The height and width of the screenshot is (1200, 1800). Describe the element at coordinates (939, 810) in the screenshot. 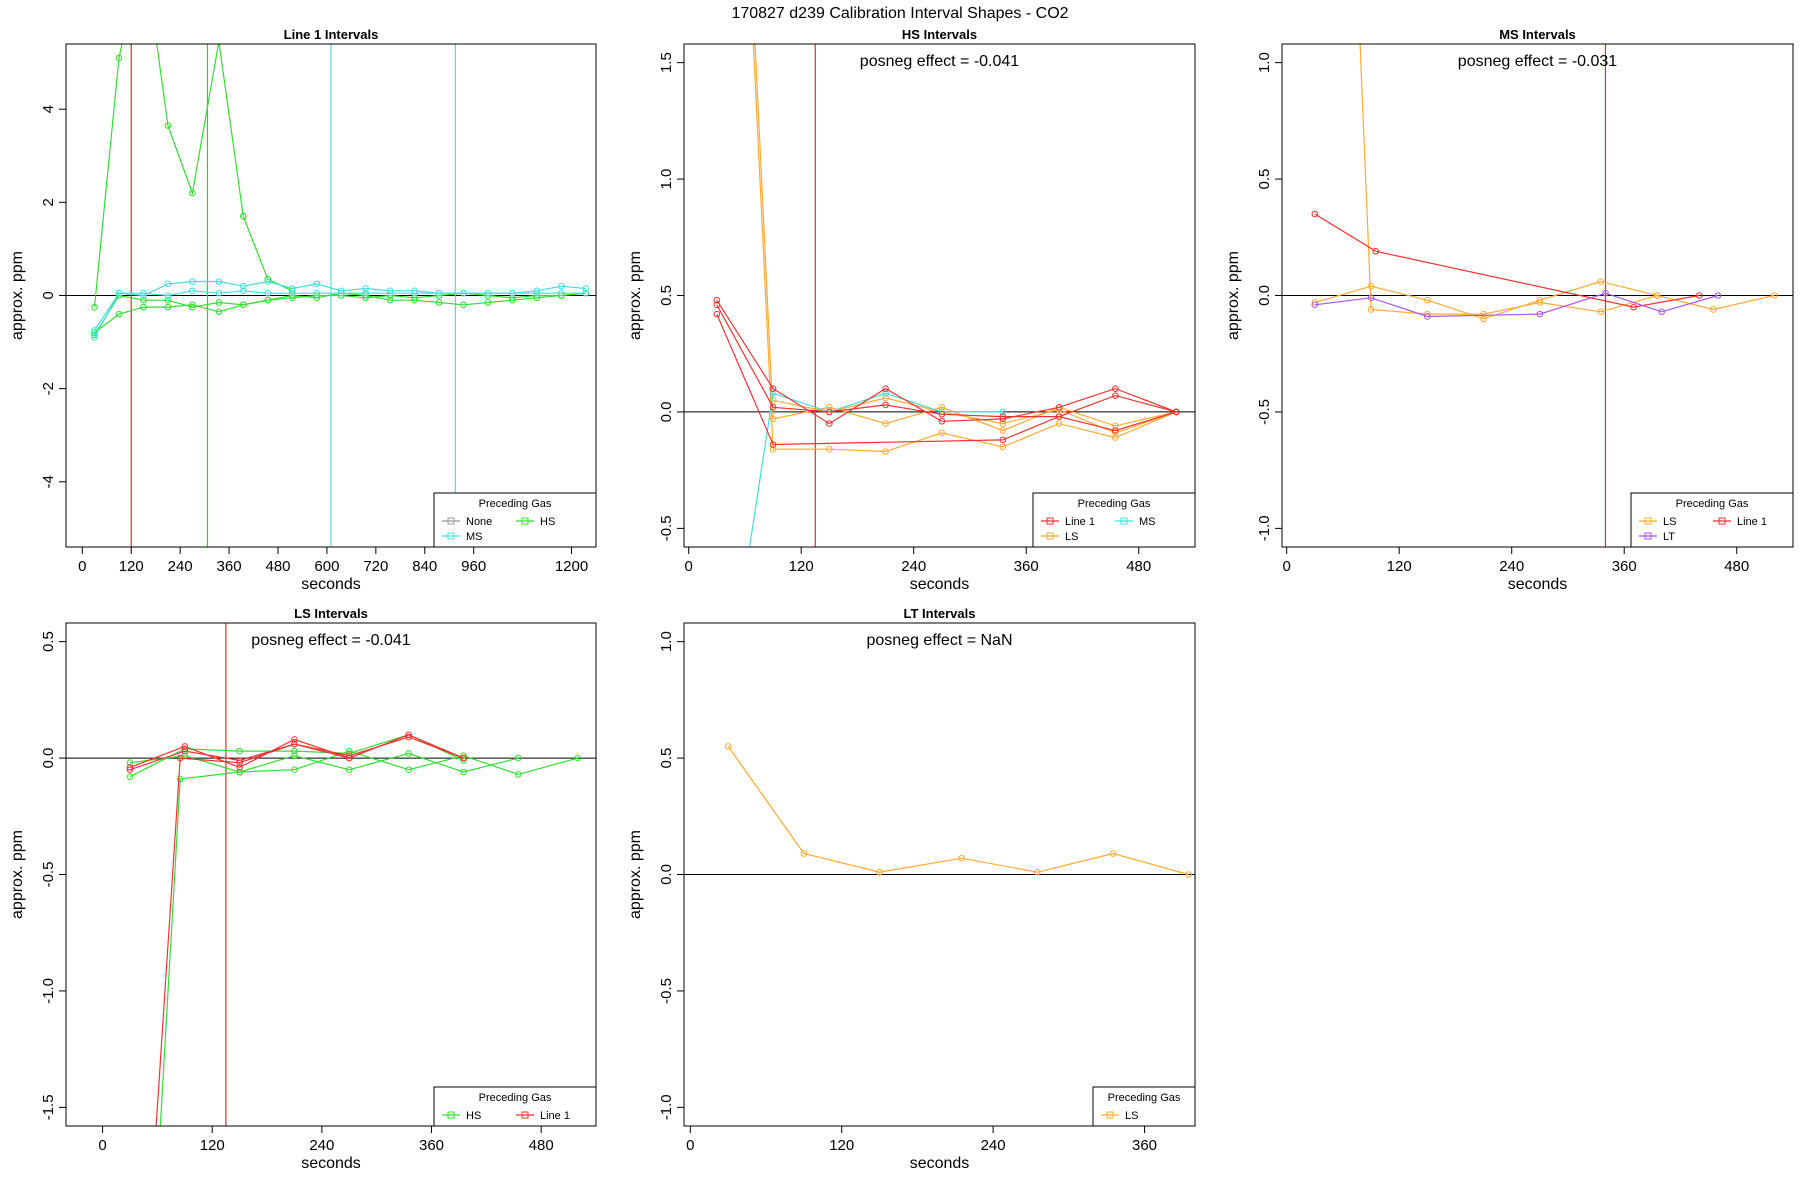

I see `chart4-plot-area` at that location.